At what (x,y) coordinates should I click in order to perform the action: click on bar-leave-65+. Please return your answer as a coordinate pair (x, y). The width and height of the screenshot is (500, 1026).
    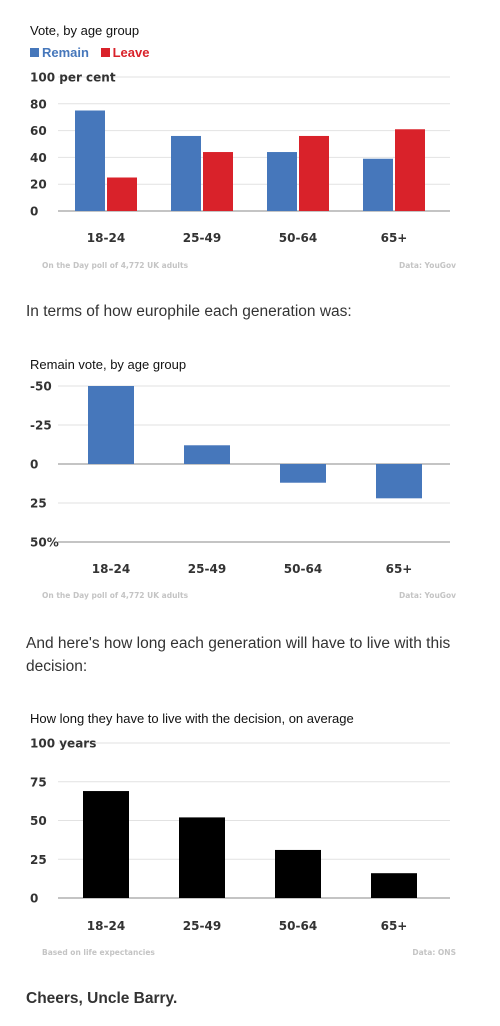
    Looking at the image, I should click on (410, 170).